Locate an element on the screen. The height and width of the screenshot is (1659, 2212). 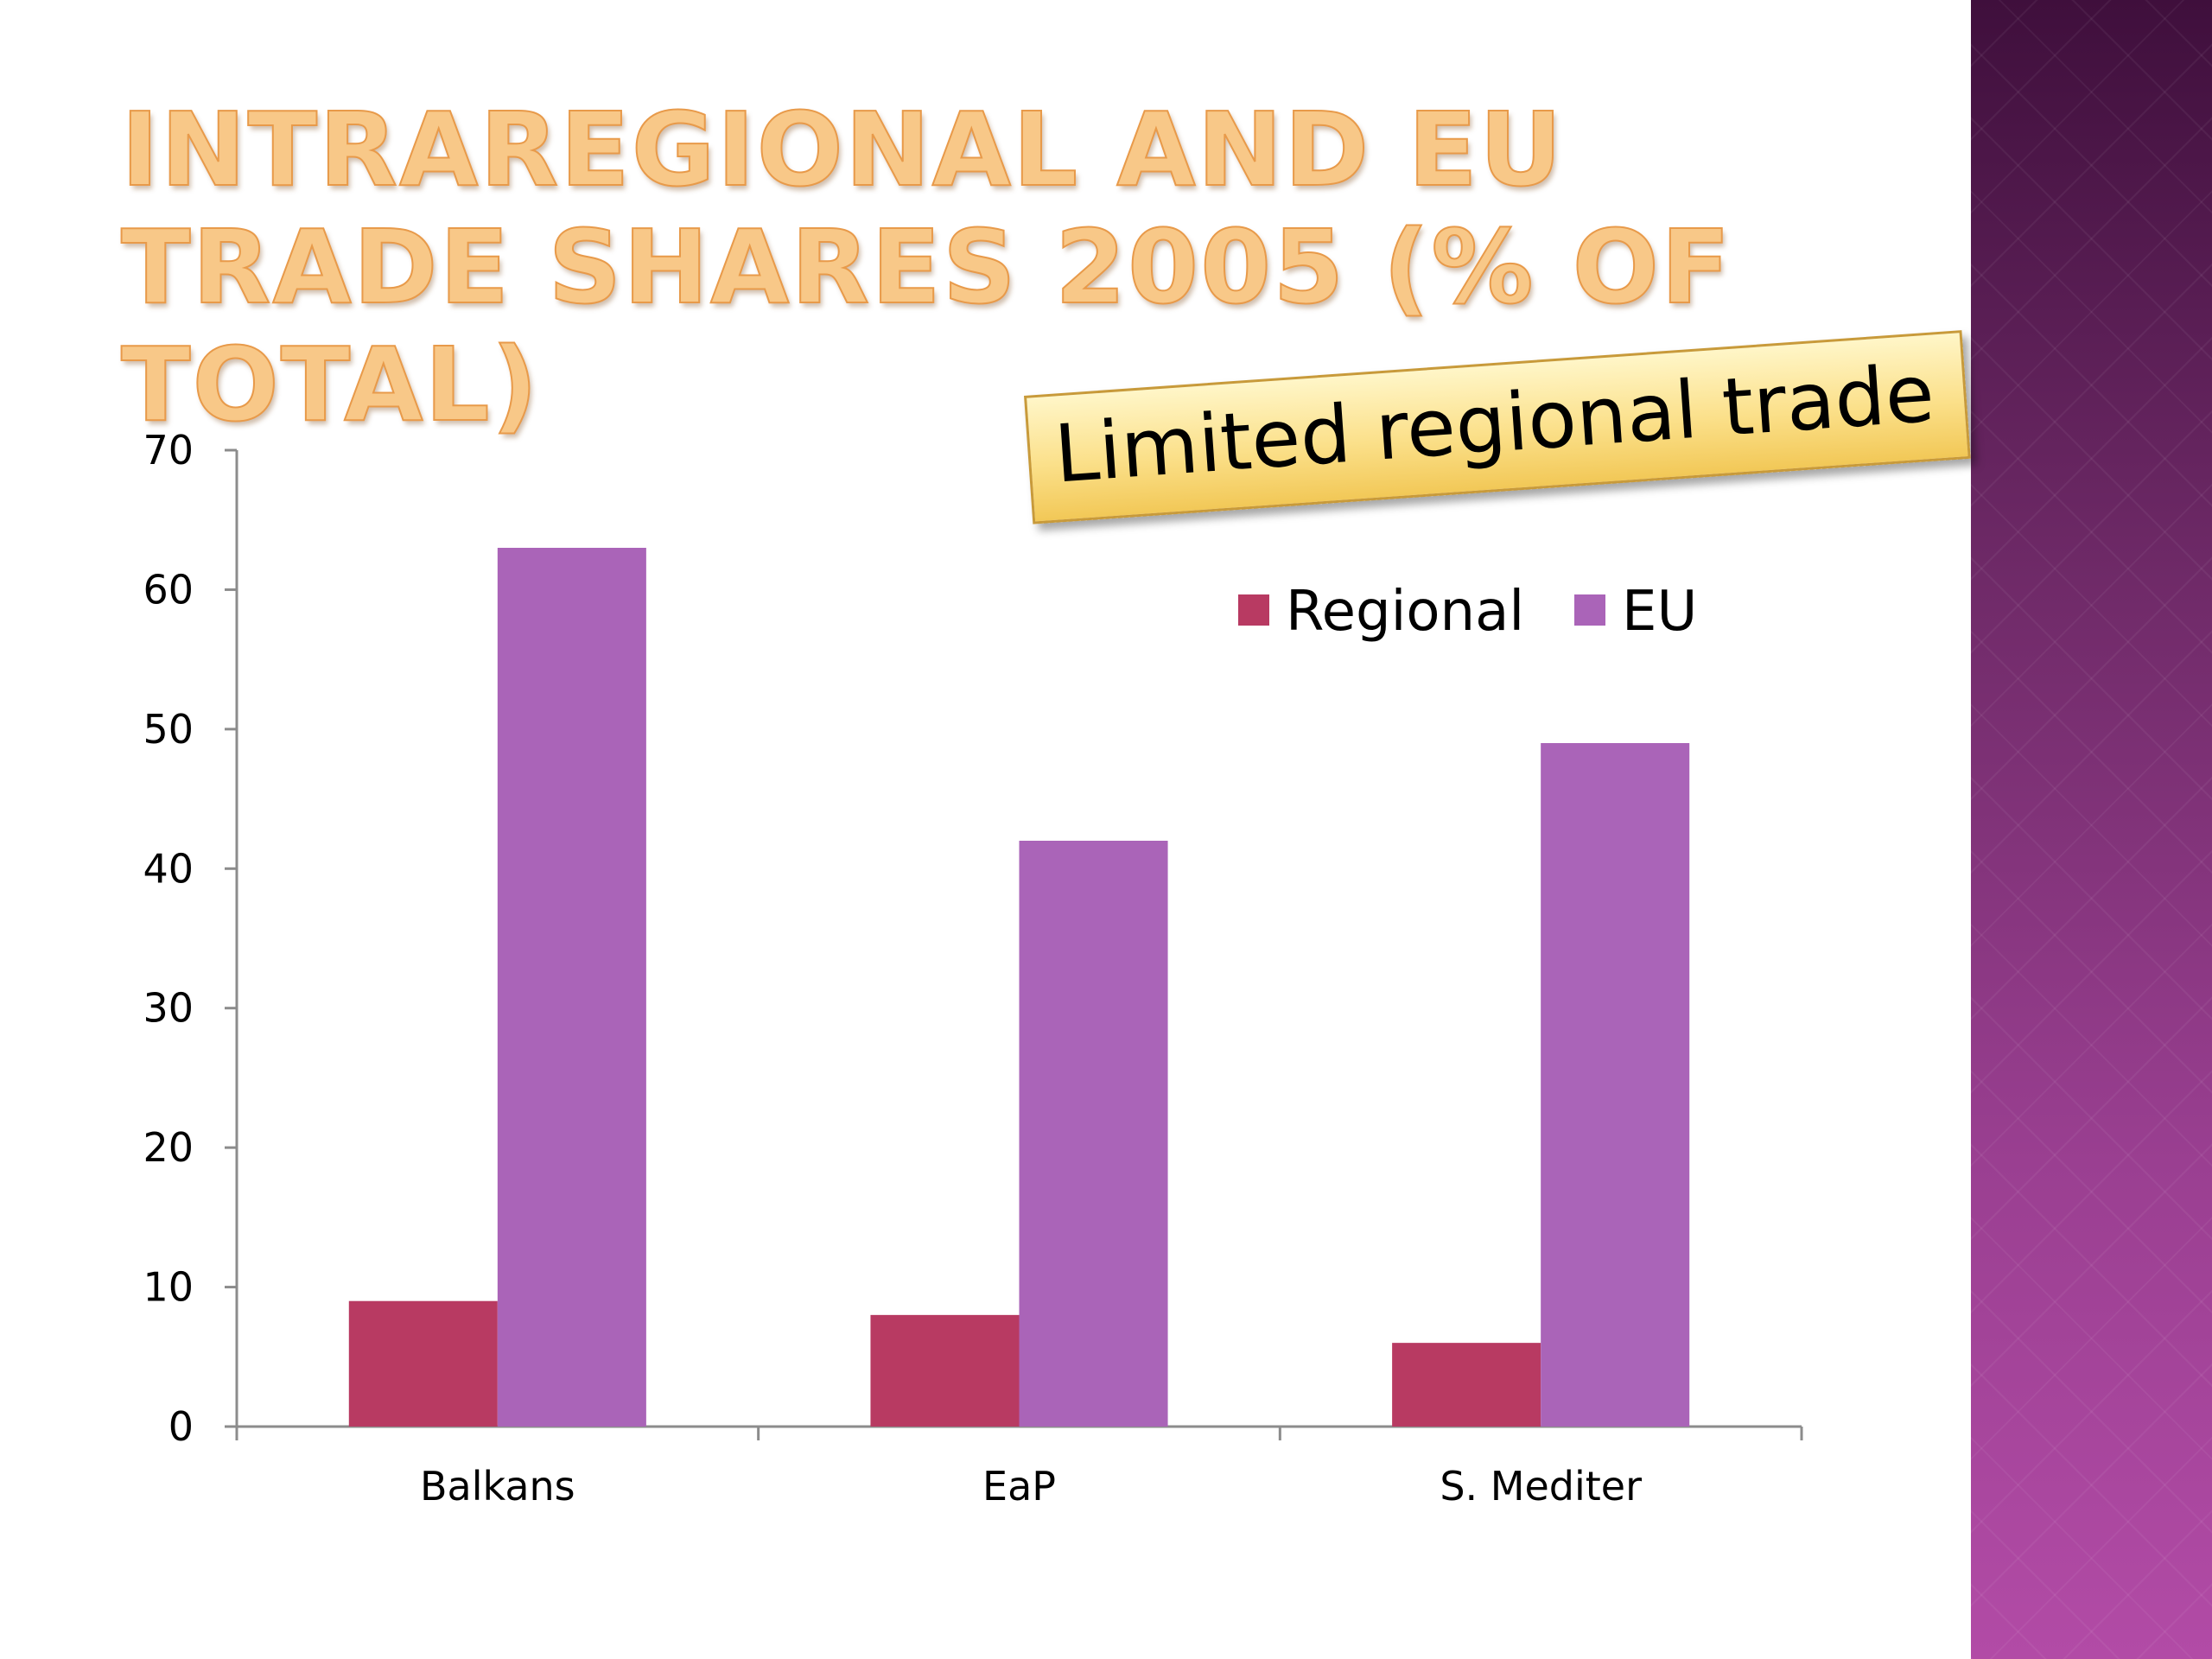
x-category-label: S. Mediter is located at coordinates (1541, 1486).